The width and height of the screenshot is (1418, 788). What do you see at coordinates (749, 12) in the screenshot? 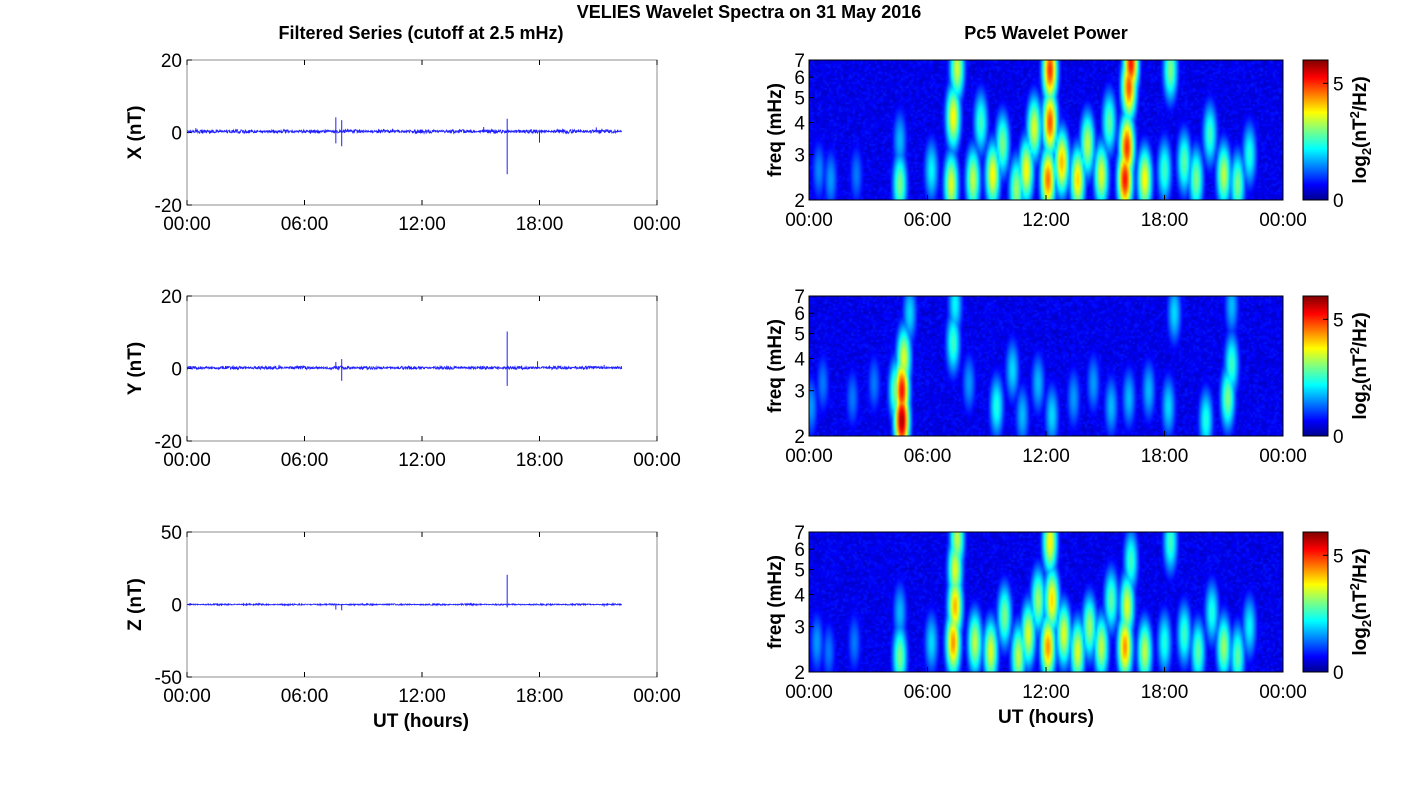
I see `figure-title: VELIES Wavelet Spectra on 31 May 2016` at bounding box center [749, 12].